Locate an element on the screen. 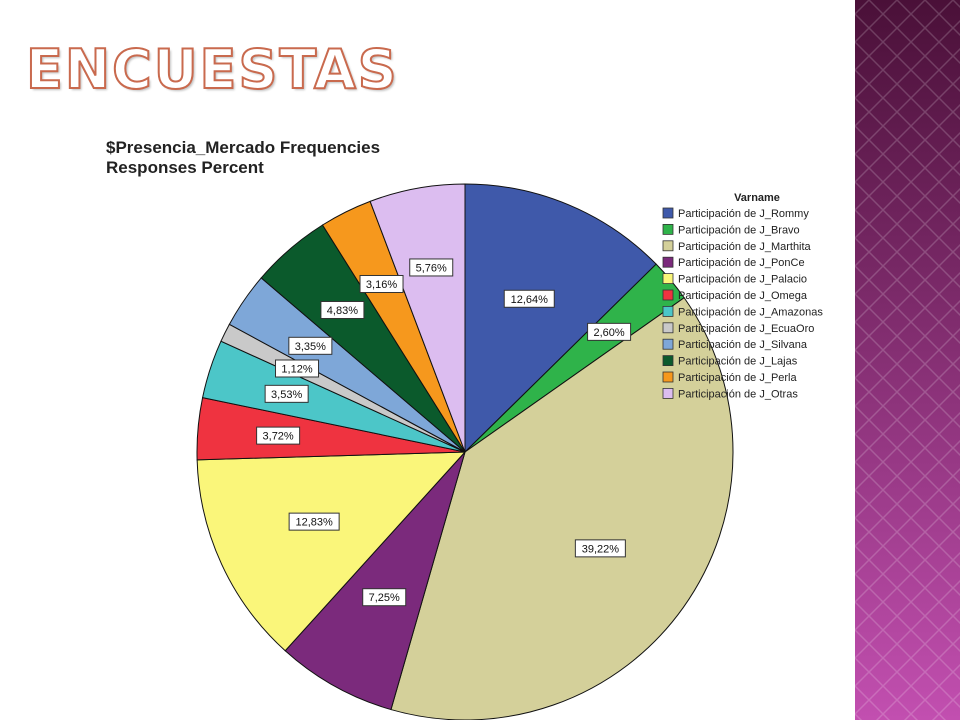 The image size is (960, 720). legend-label-participaci-n-de-j-otras: Participación de J_Otras is located at coordinates (738, 394).